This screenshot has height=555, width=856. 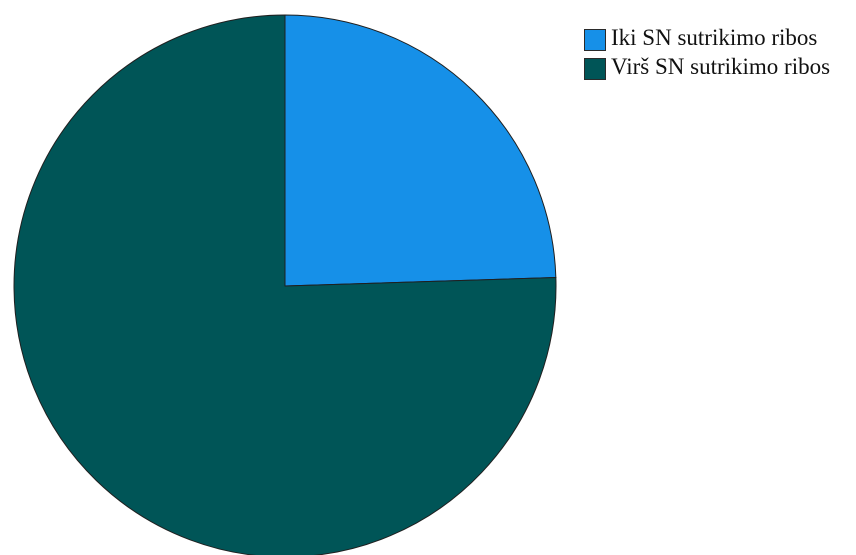 I want to click on legend-swatch-iki, so click(x=595, y=40).